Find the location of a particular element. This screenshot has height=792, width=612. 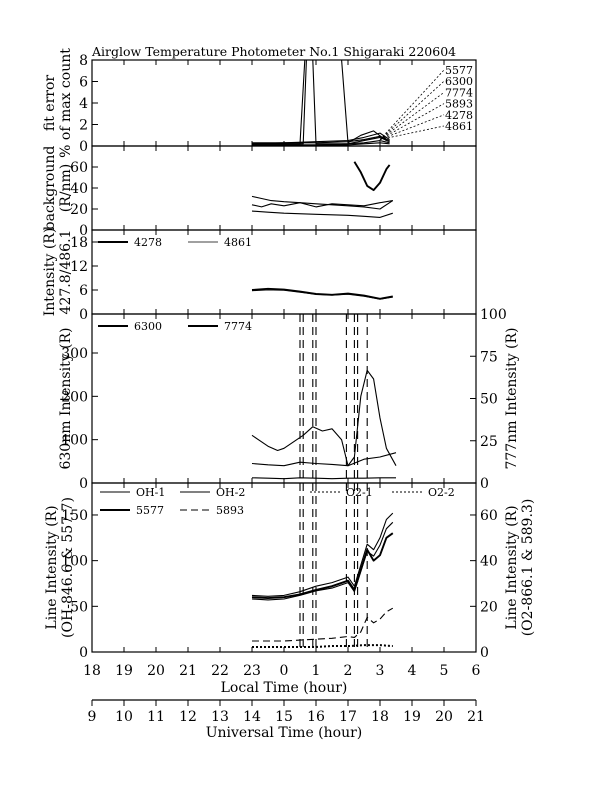

x-tick-label-local: 18 is located at coordinates (92, 671).